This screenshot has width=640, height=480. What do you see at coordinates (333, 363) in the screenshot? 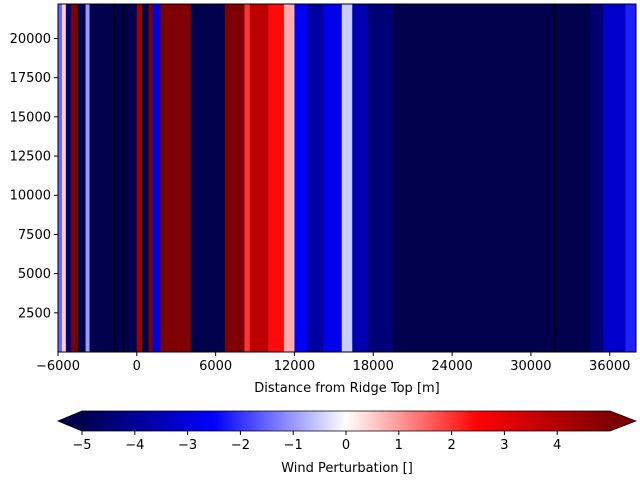
I see `x-axis: −6000 0 6000 12000 18000 24000 30000 36000` at bounding box center [333, 363].